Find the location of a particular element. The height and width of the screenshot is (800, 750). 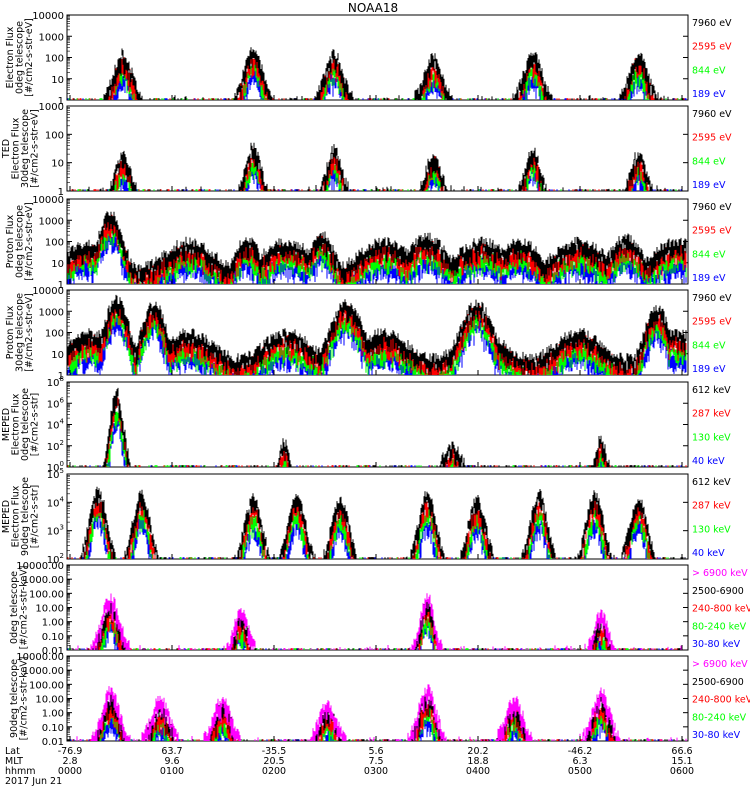

y-axis-label: 90deg telescope is located at coordinates (25, 516).